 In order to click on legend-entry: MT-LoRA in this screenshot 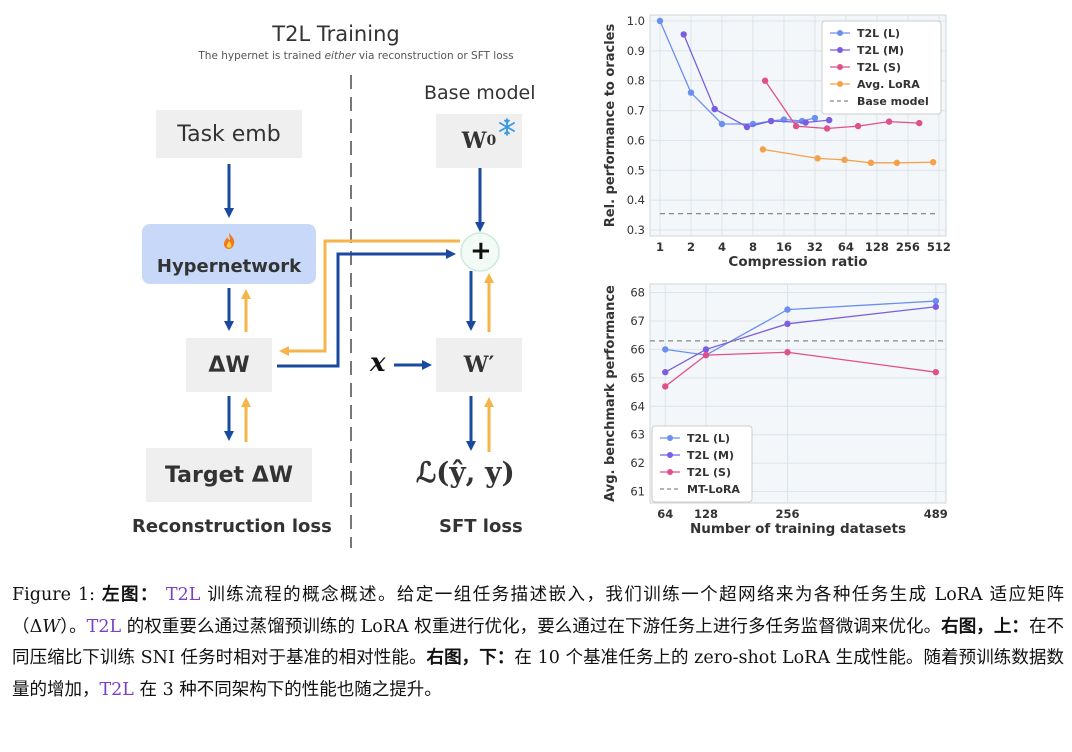, I will do `click(713, 489)`.